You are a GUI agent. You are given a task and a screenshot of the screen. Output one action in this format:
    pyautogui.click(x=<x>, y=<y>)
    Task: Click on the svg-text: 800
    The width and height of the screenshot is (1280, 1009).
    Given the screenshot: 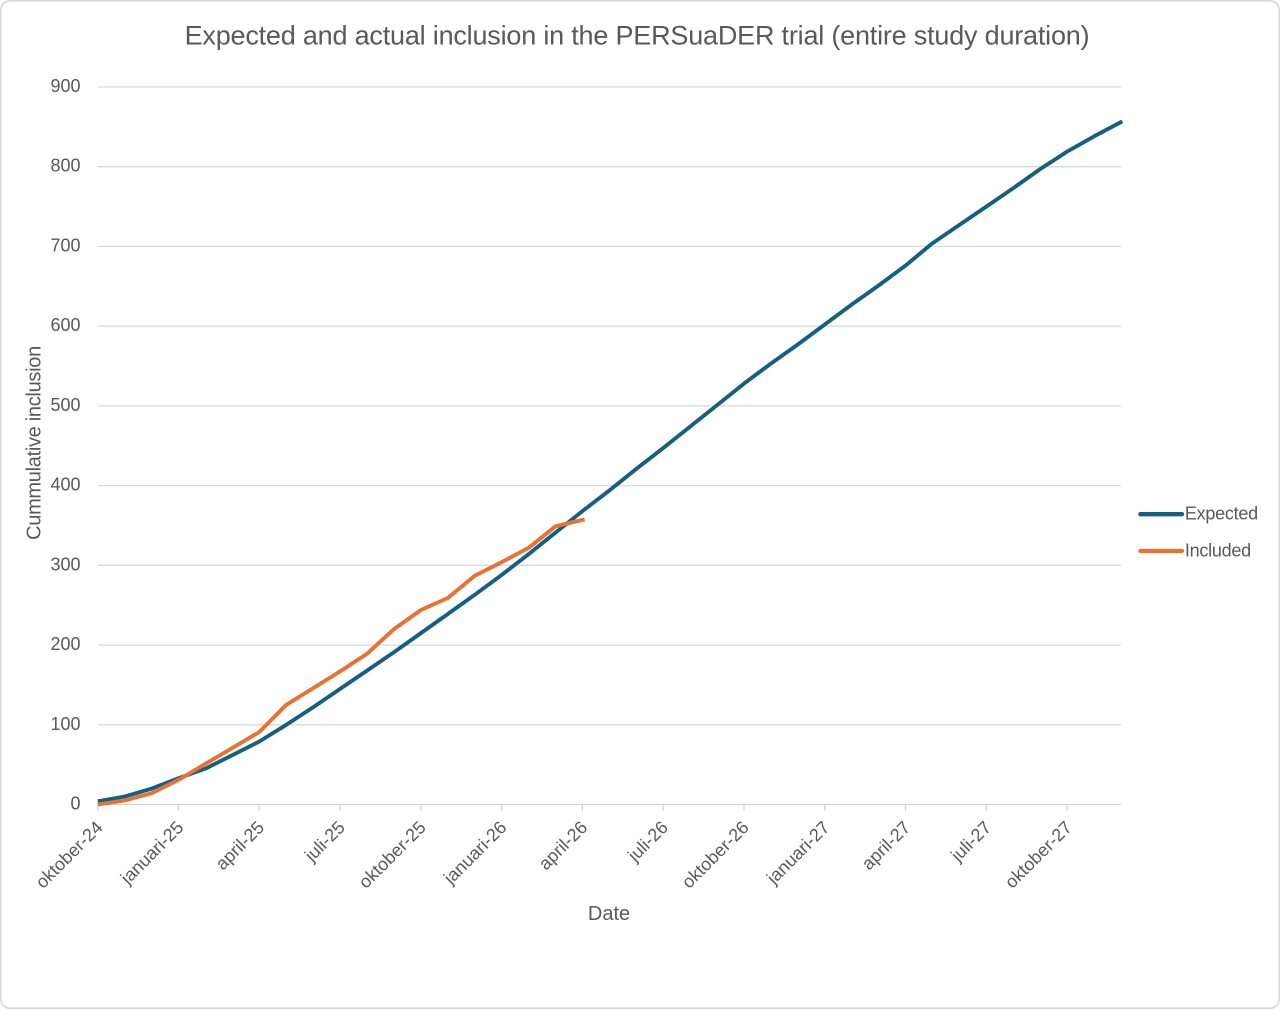 What is the action you would take?
    pyautogui.click(x=65, y=166)
    